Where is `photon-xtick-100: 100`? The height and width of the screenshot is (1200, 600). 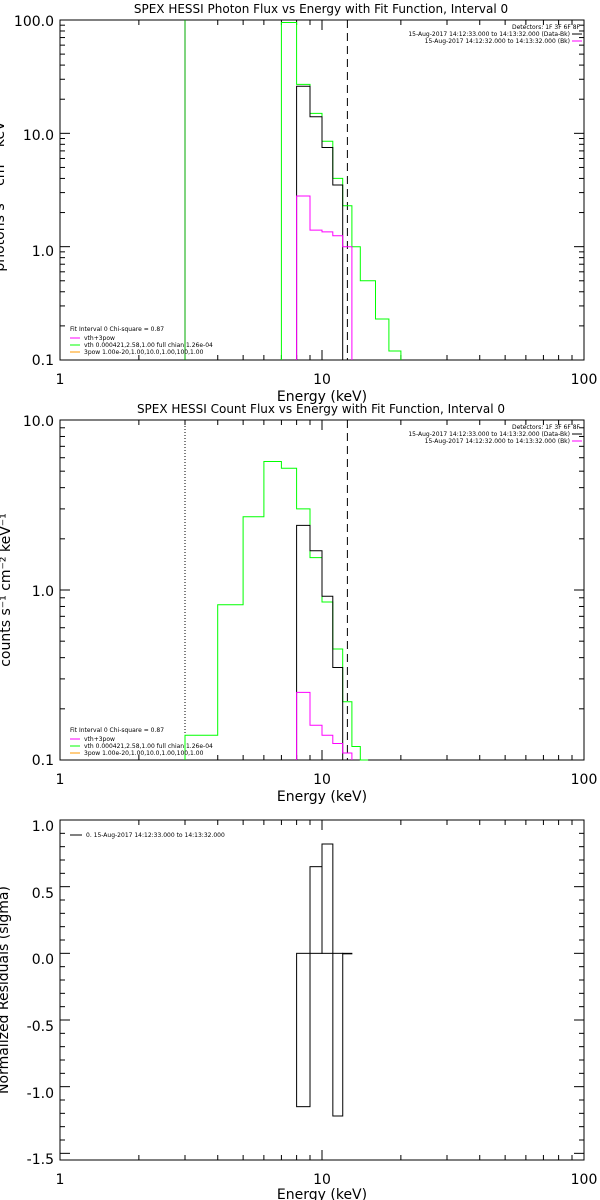
photon-xtick-100: 100 is located at coordinates (584, 380).